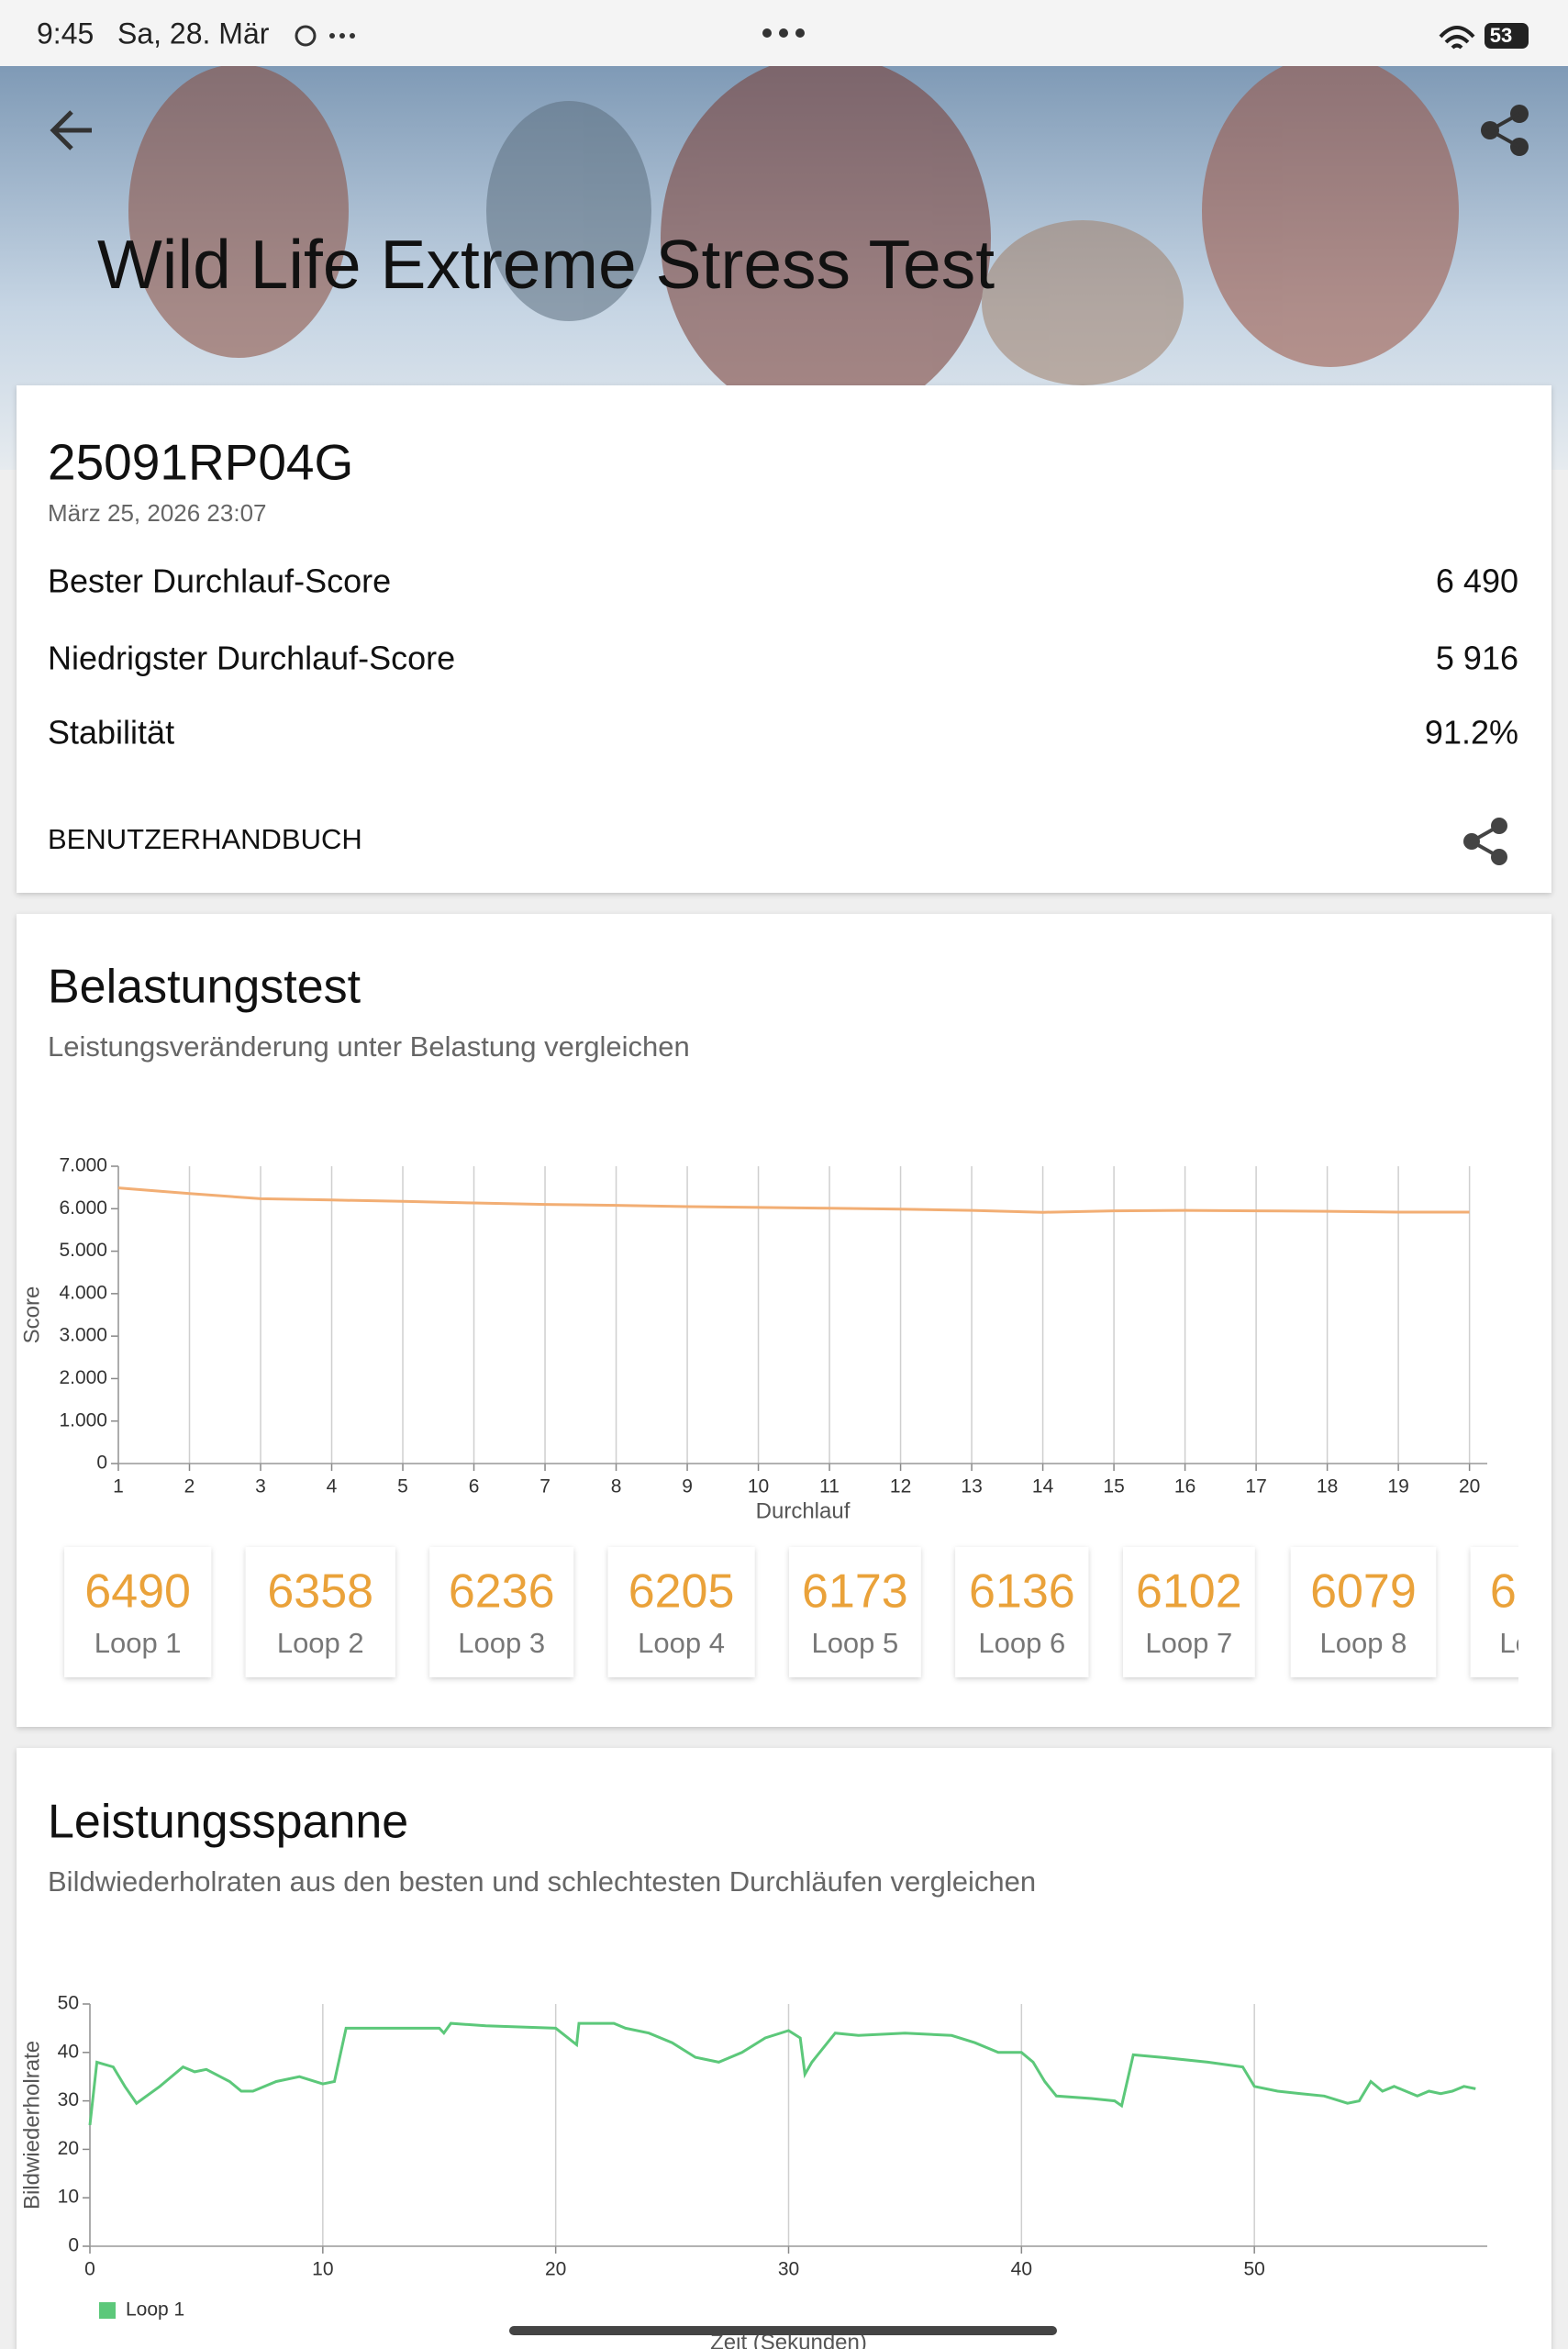 Image resolution: width=1568 pixels, height=2349 pixels. Describe the element at coordinates (83, 1208) in the screenshot. I see `y-tick-label: 6.000` at that location.